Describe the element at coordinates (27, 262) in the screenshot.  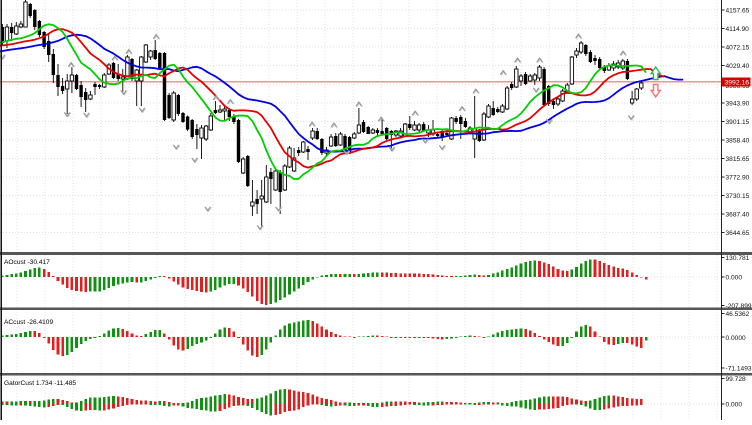
I see `svg-text: AOcust -30.417` at that location.